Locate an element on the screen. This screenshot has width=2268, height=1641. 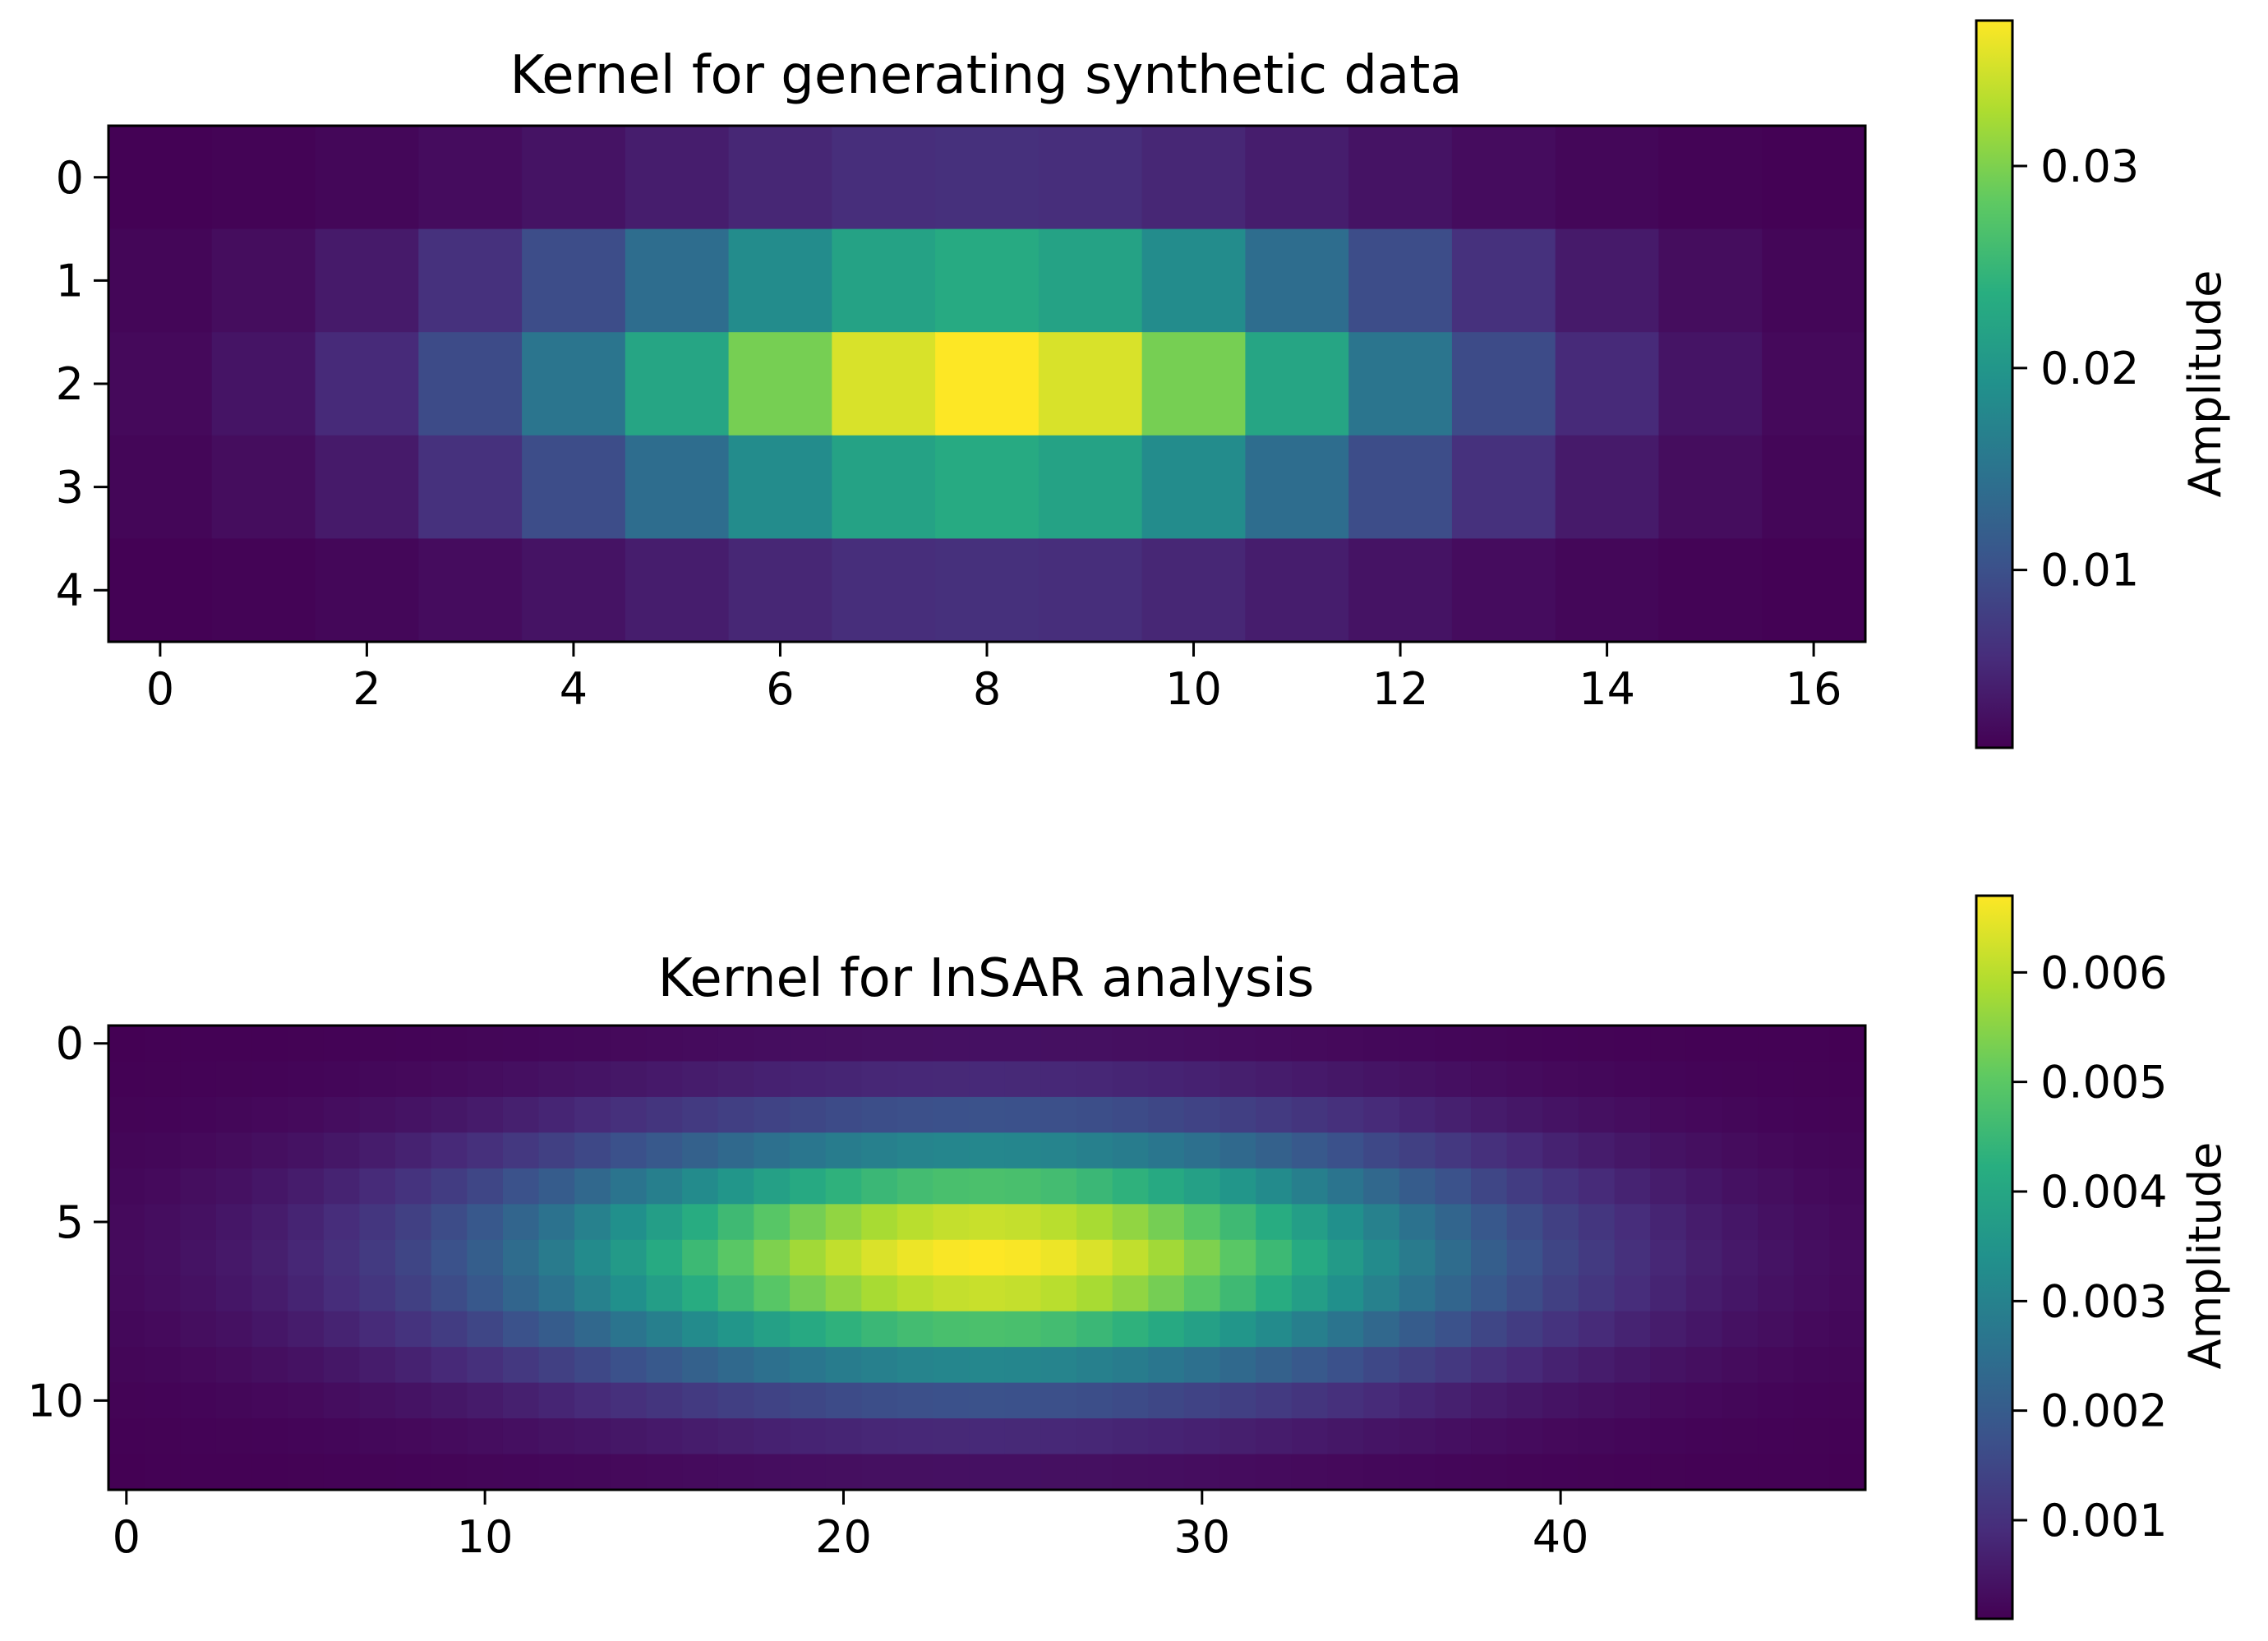
y-tick-label: 5 is located at coordinates (70, 1222).